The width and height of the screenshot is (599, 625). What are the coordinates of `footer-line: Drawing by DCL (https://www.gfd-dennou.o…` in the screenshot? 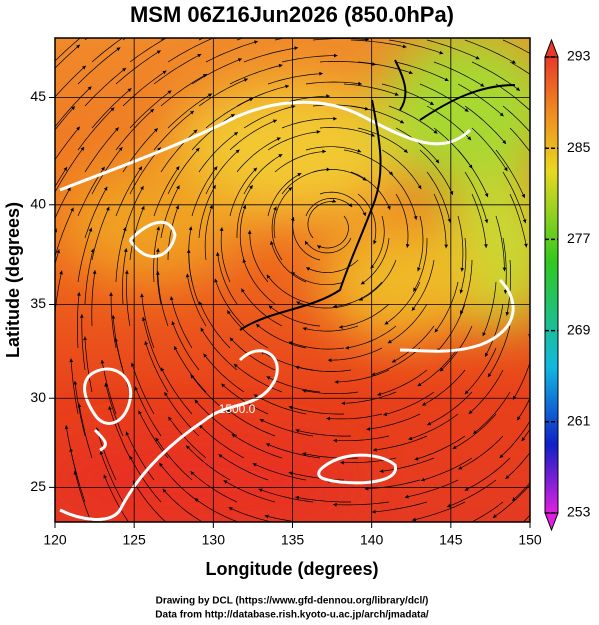 It's located at (292, 601).